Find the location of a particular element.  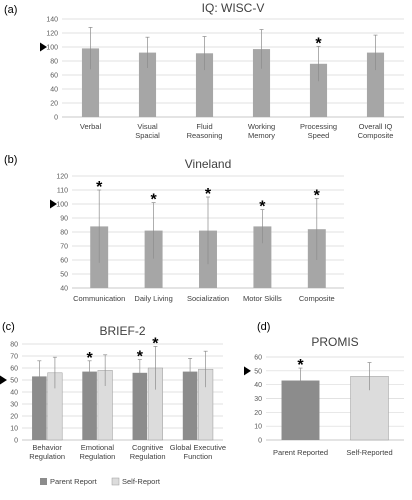

chart-title: PROMIS is located at coordinates (334, 342).